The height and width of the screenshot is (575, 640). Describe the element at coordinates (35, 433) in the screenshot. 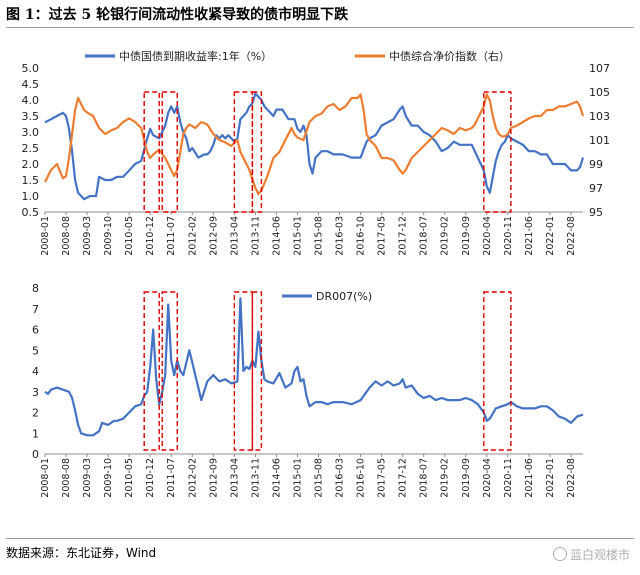

I see `y-tick-label: 1` at that location.